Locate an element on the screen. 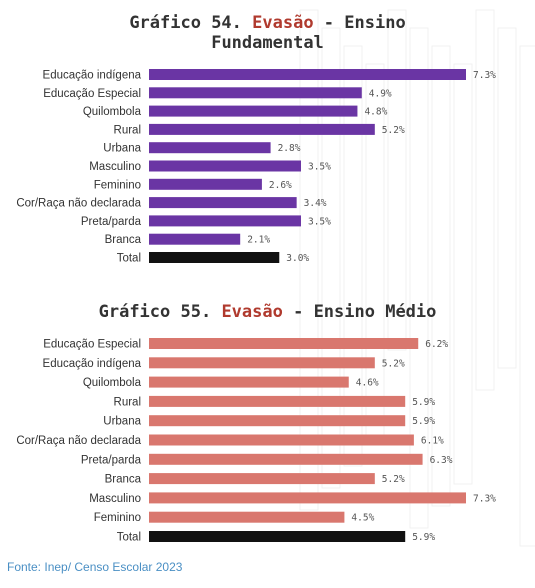 The height and width of the screenshot is (588, 535). chart-title-55-suffix: - Ensino Médio is located at coordinates (359, 312).